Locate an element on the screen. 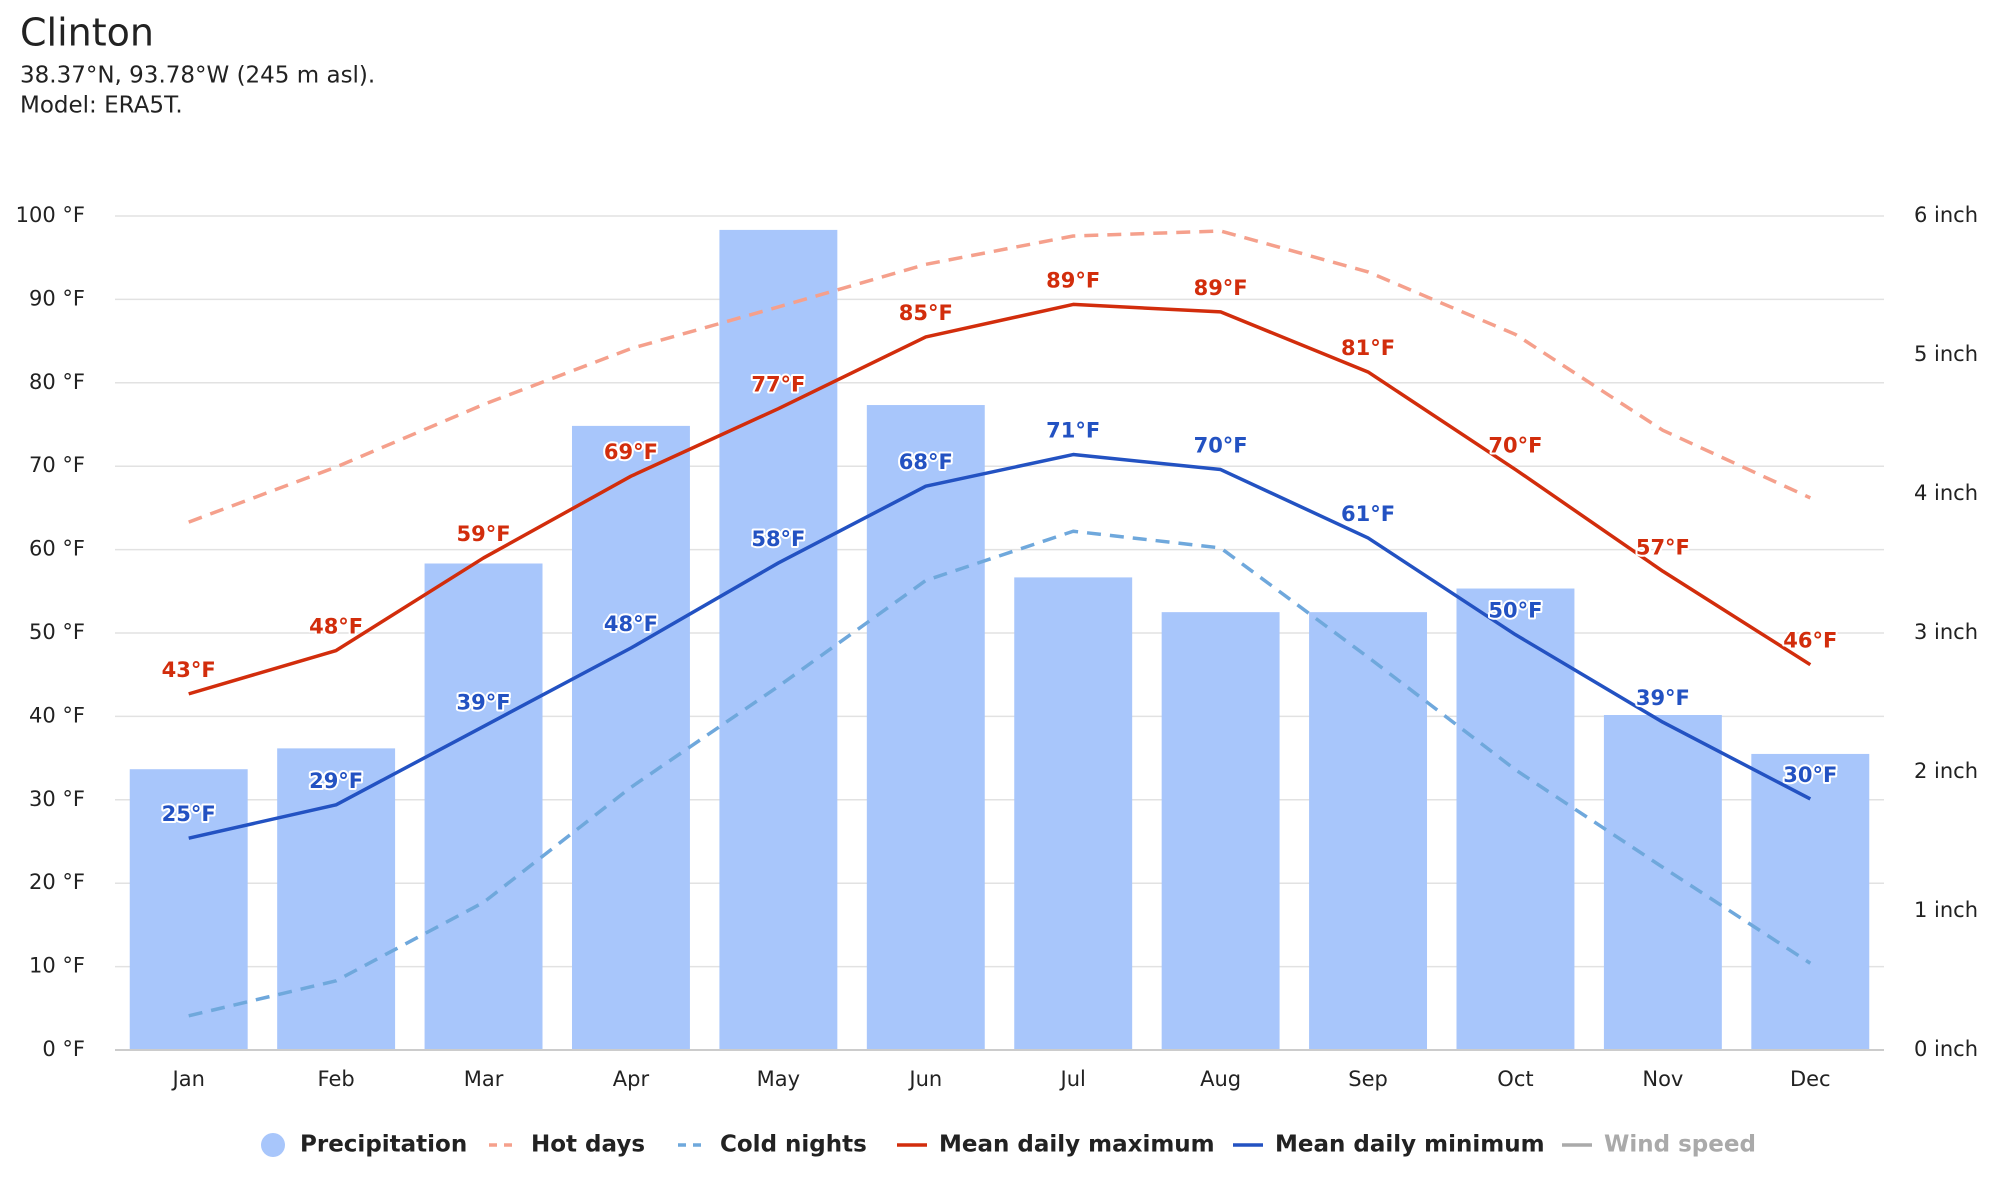 The image size is (2000, 1200). legend-label: Mean daily maximum is located at coordinates (1077, 1145).